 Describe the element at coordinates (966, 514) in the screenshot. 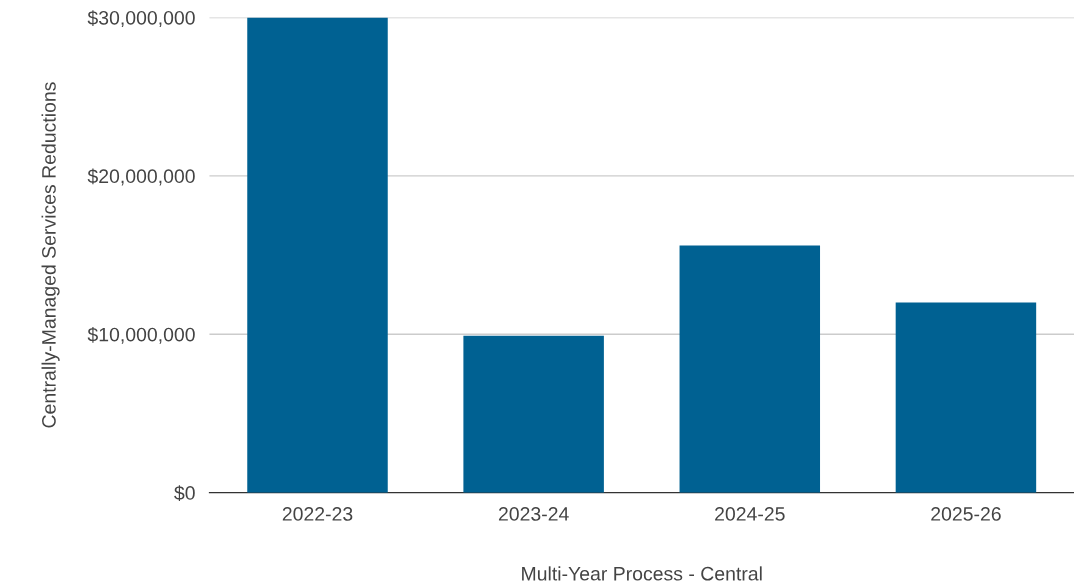

I see `x-tick-label: 2025-26` at that location.